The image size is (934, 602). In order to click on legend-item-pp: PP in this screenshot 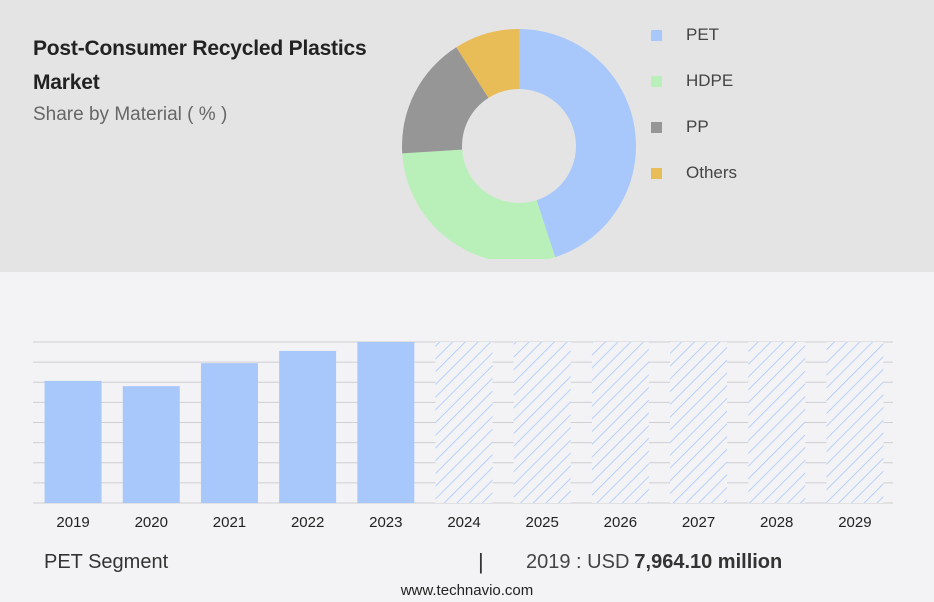, I will do `click(694, 127)`.